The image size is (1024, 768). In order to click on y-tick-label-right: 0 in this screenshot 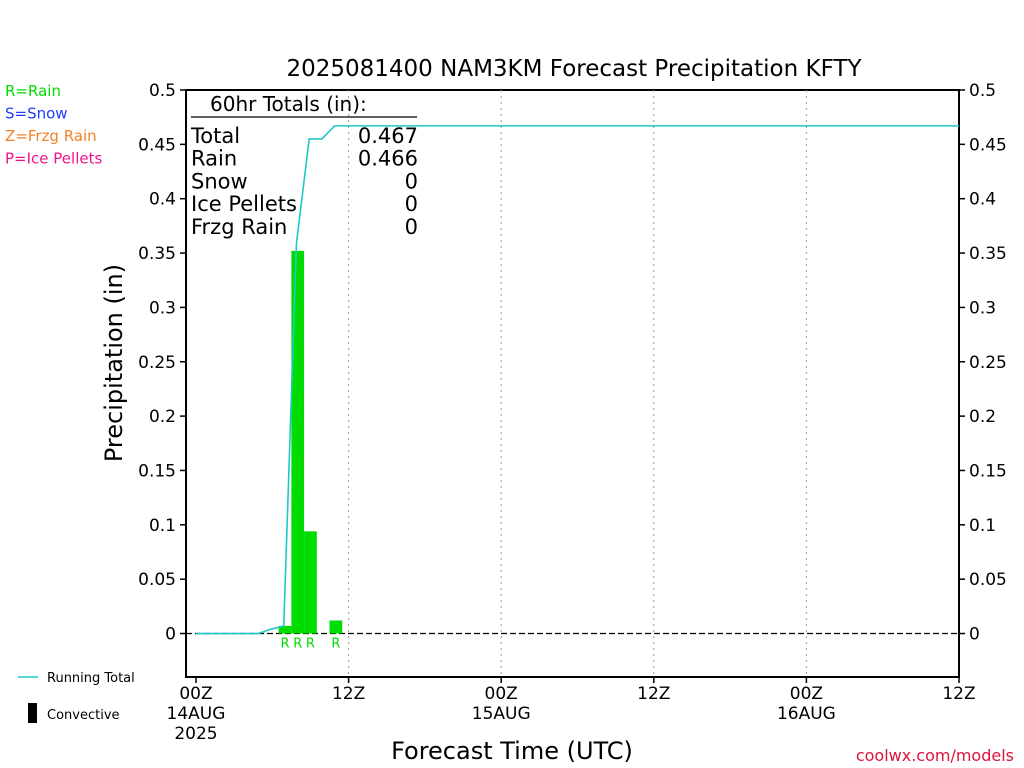, I will do `click(974, 635)`.